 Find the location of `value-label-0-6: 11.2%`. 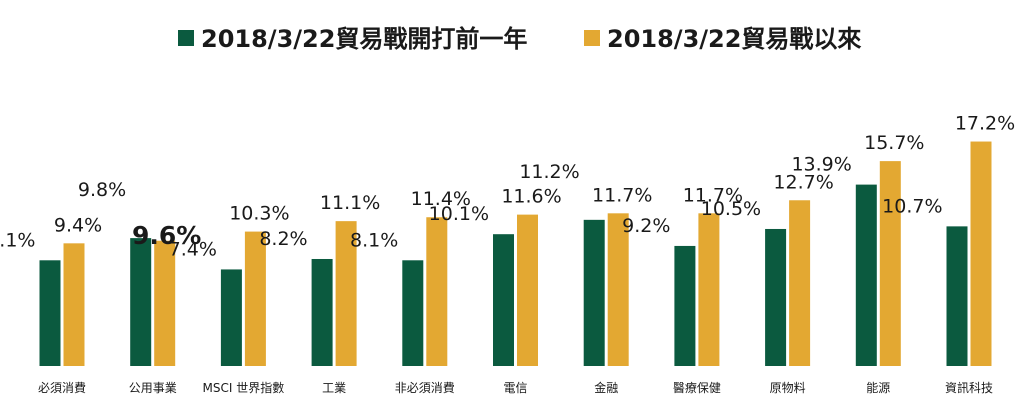

value-label-0-6: 11.2% is located at coordinates (549, 172).